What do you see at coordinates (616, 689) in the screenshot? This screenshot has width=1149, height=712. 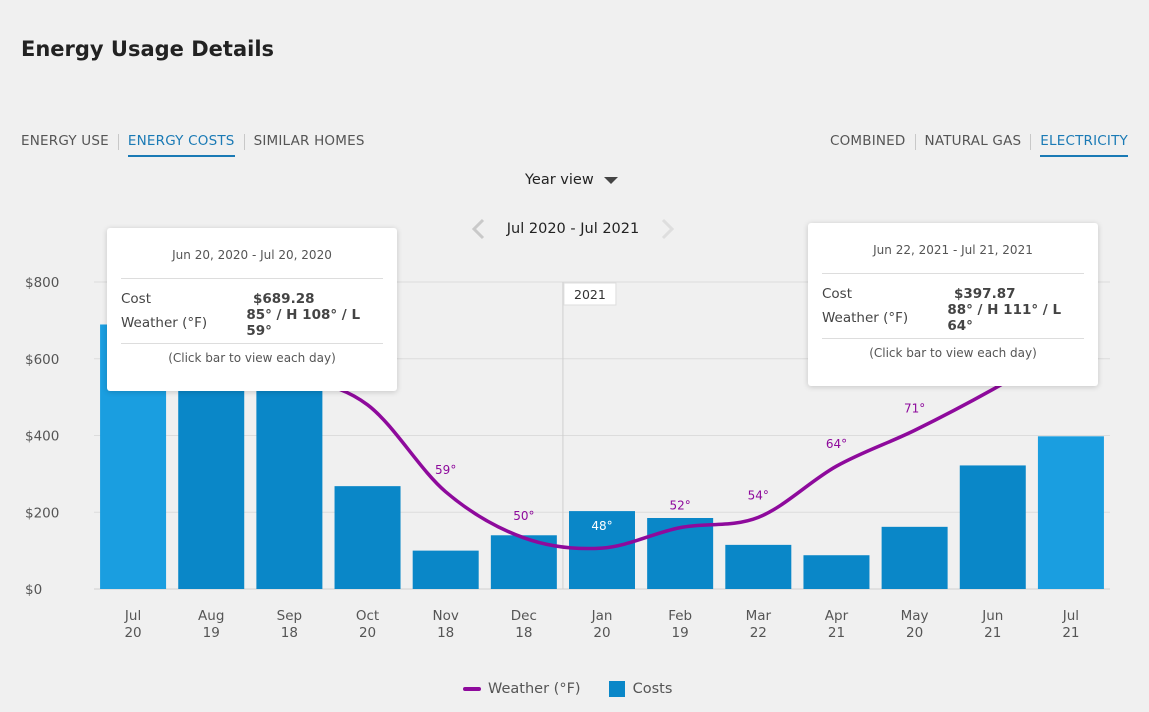 I see `legend-bar-swatch` at bounding box center [616, 689].